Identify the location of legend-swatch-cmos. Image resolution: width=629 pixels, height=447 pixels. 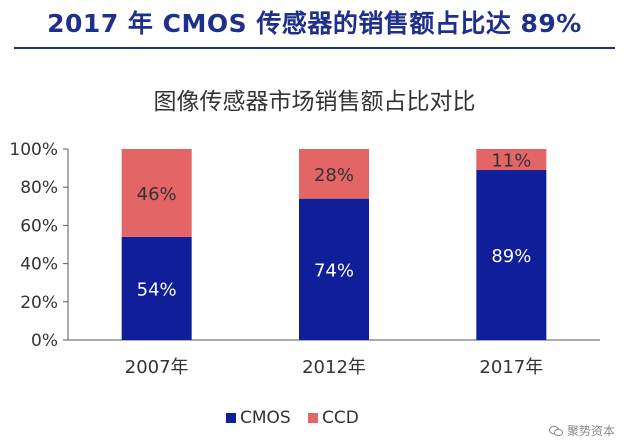
(231, 418).